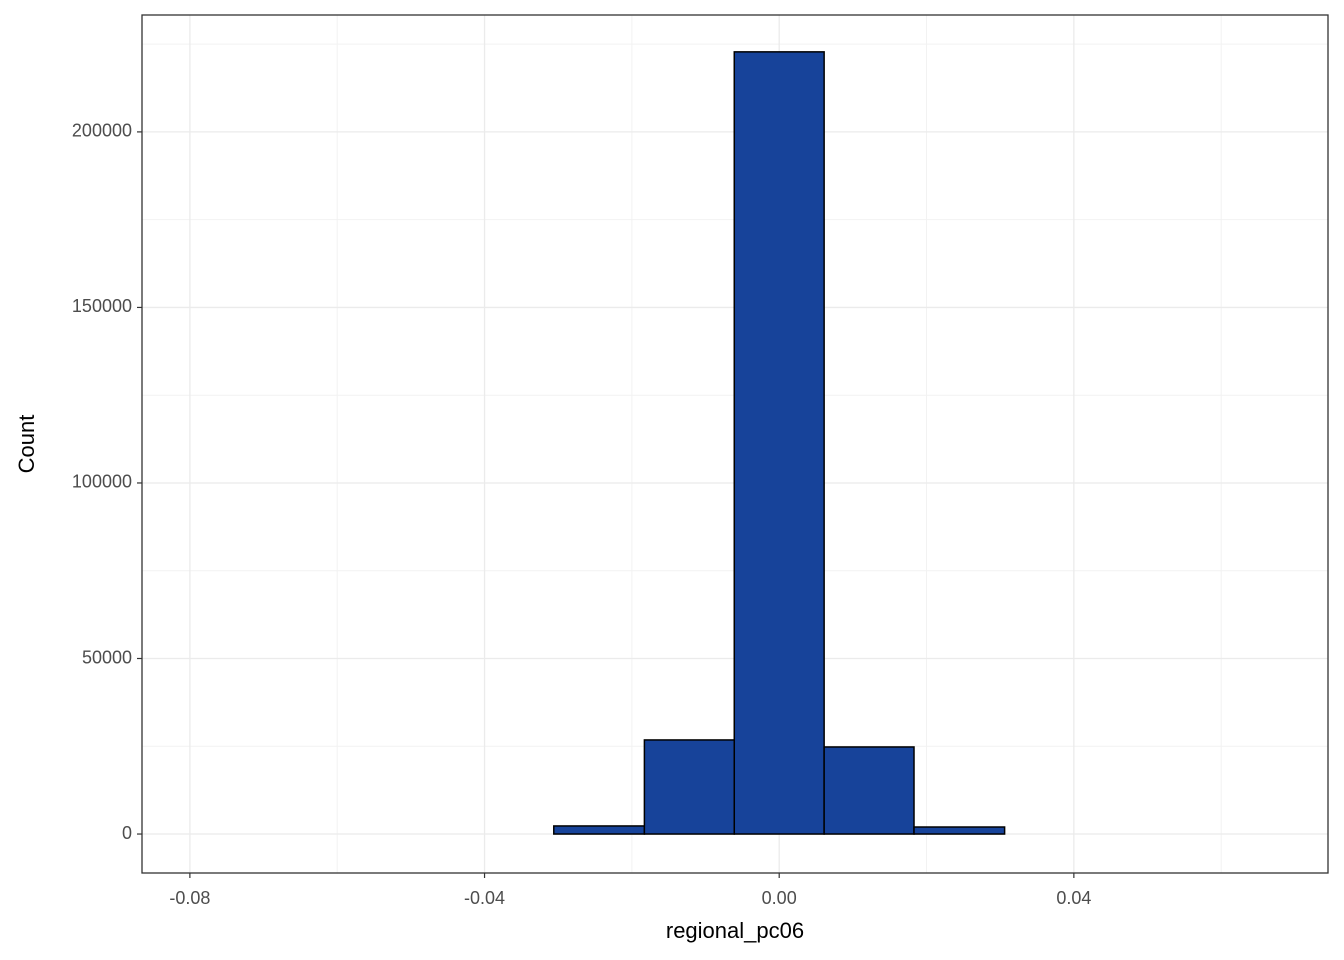  What do you see at coordinates (189, 898) in the screenshot?
I see `x-tick-label: -0.08` at bounding box center [189, 898].